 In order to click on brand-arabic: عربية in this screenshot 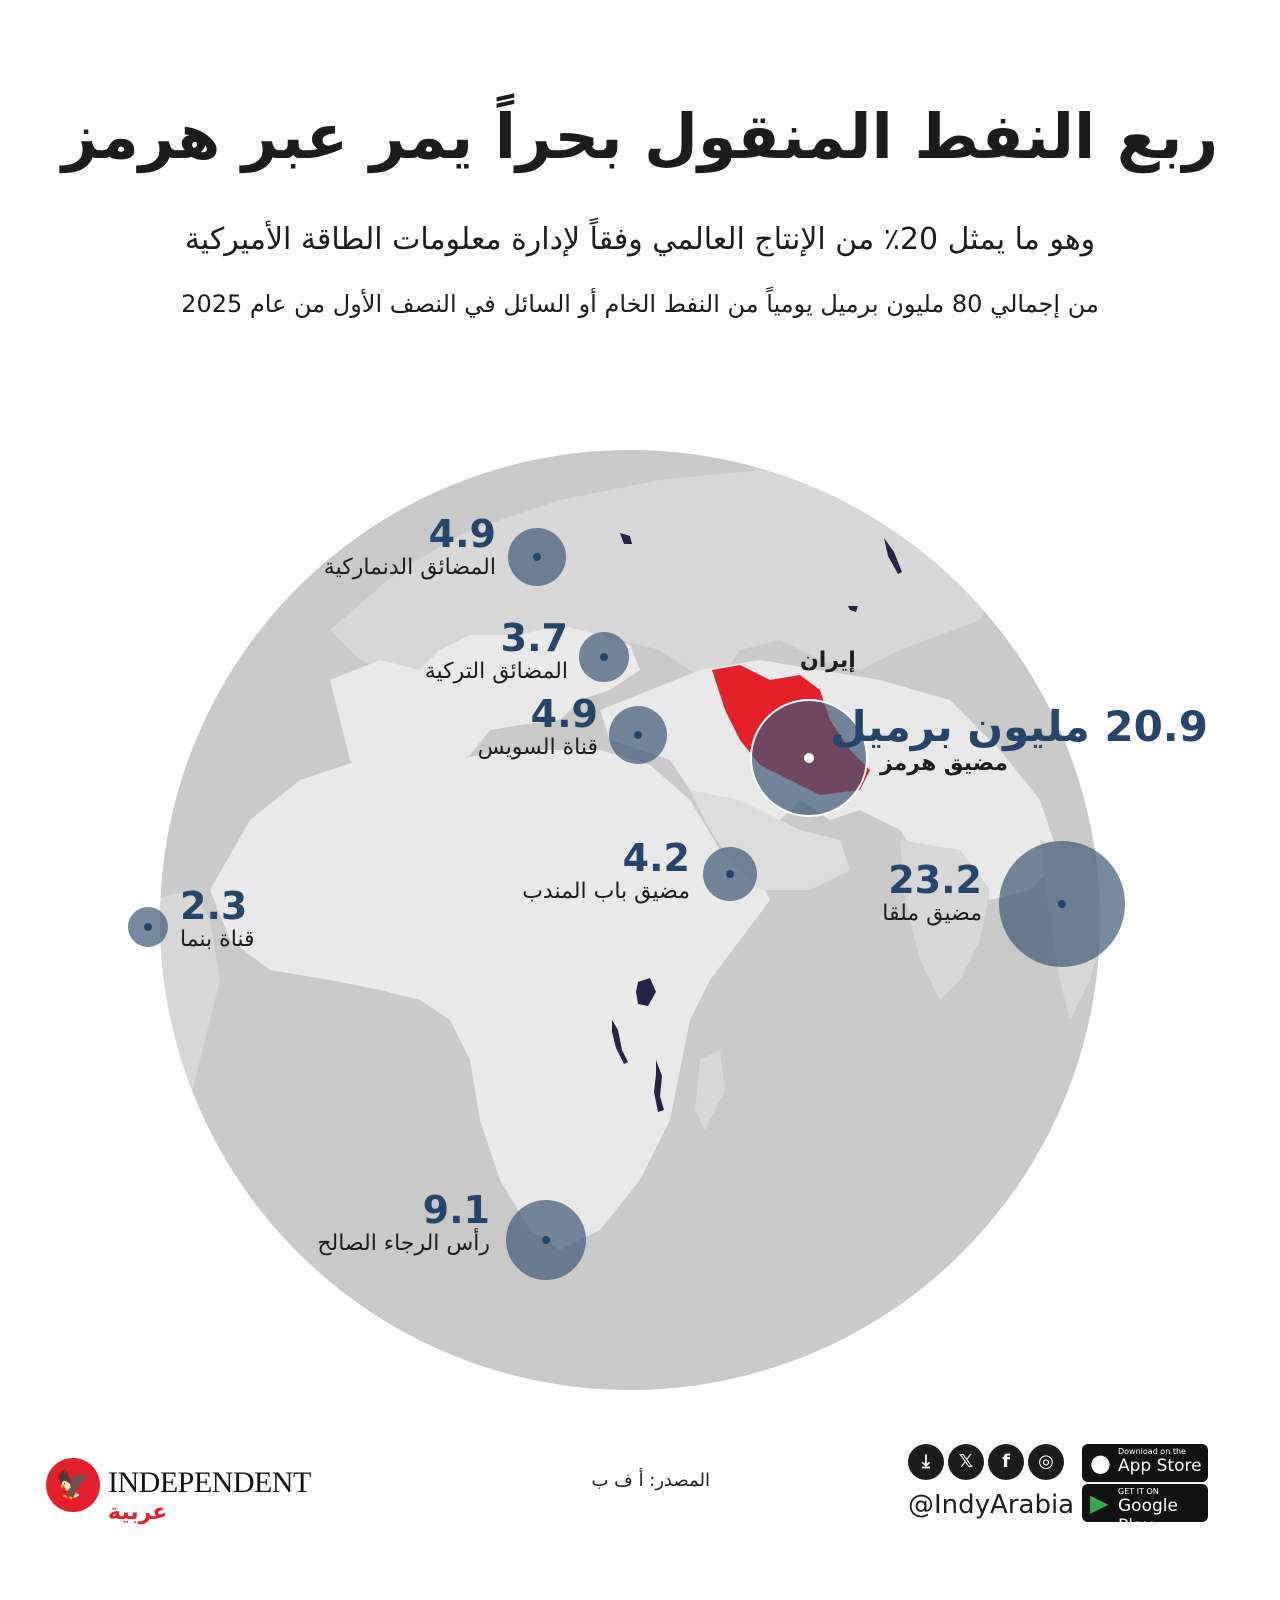, I will do `click(138, 1512)`.